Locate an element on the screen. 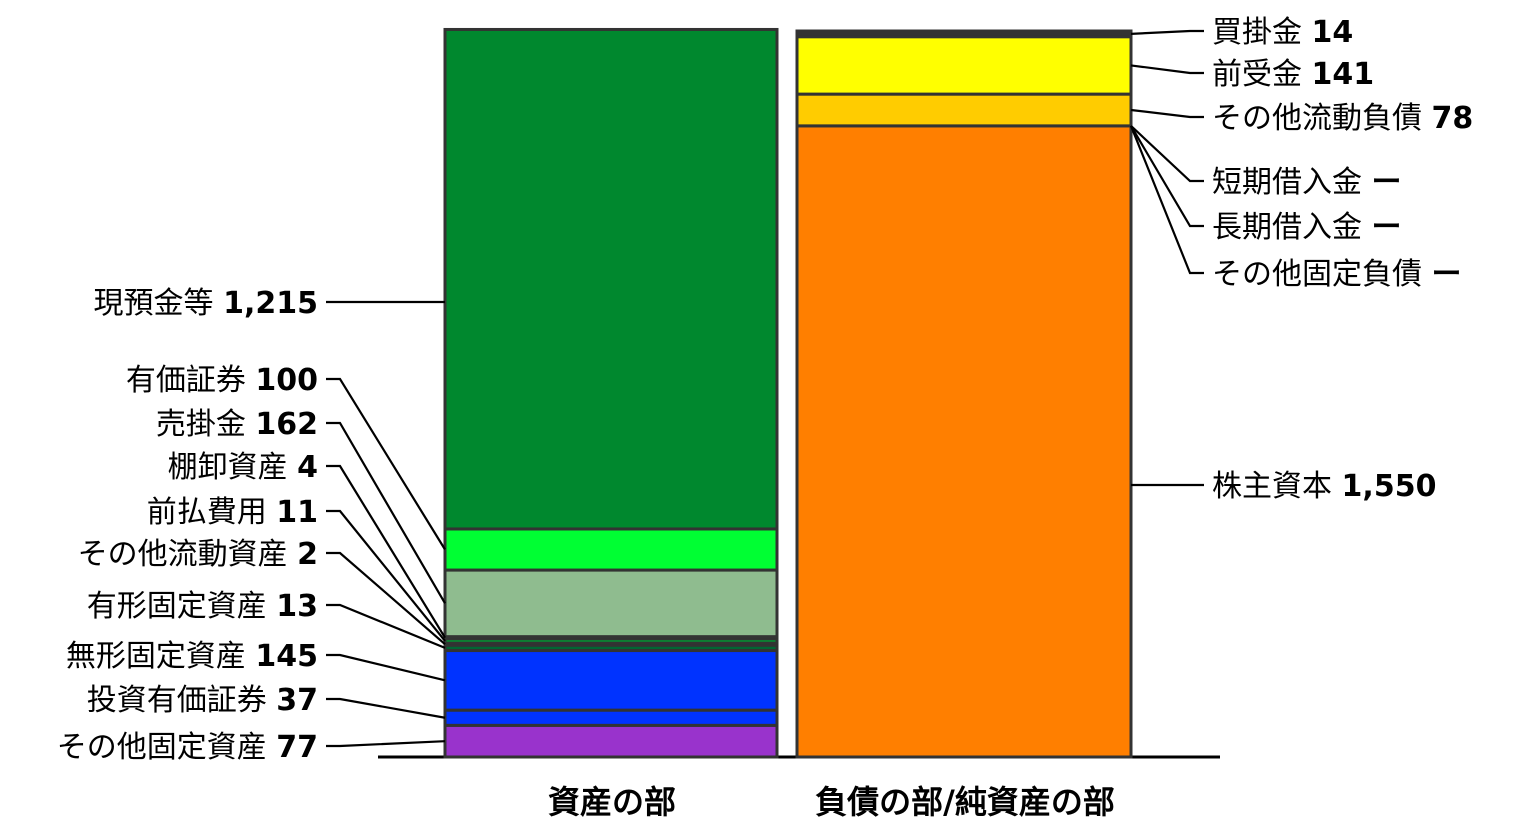 This screenshot has width=1526, height=825. segment-label: 有形固定資産 13 is located at coordinates (202, 606).